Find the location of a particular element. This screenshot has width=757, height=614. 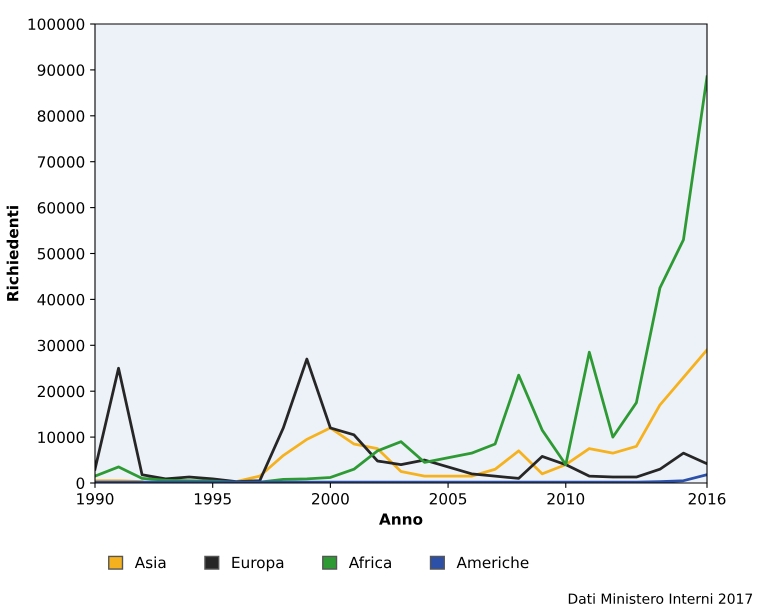

x-tick-label: 1990 is located at coordinates (95, 498).